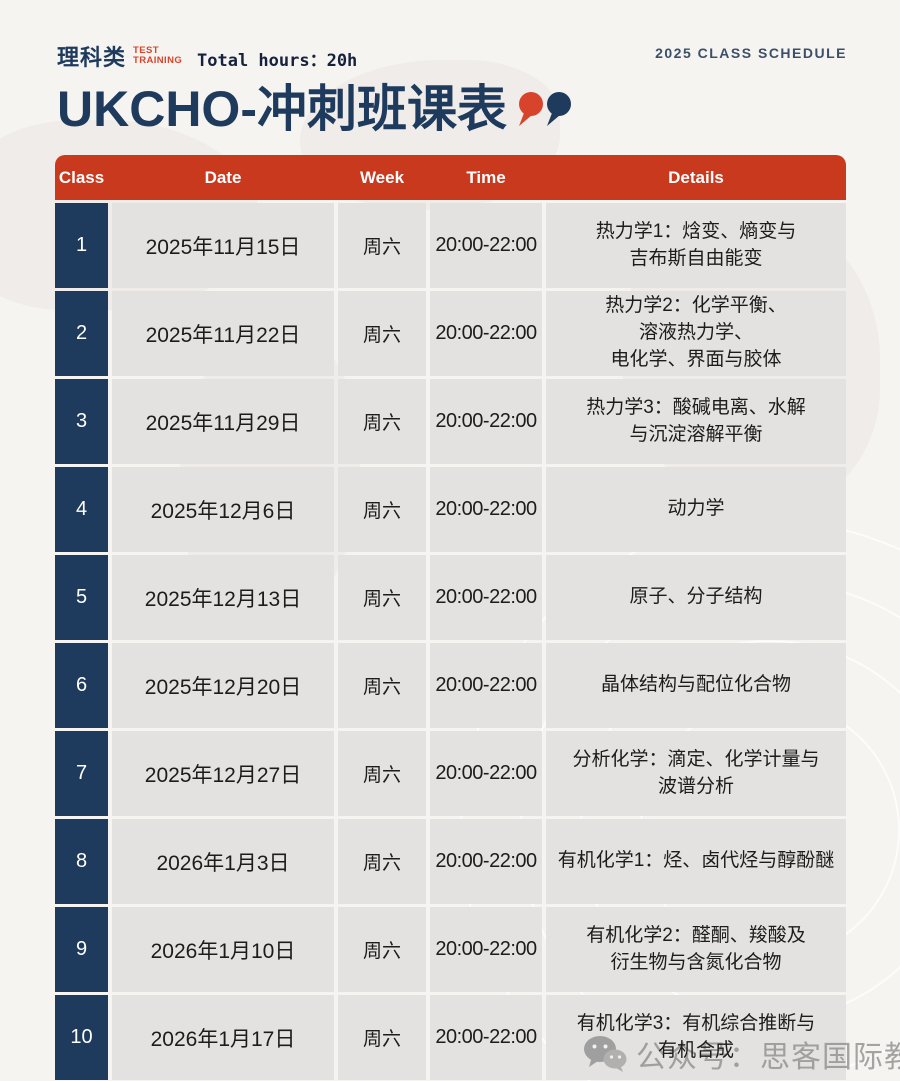  What do you see at coordinates (277, 61) in the screenshot?
I see `total-hours-label: Total hours：20h` at bounding box center [277, 61].